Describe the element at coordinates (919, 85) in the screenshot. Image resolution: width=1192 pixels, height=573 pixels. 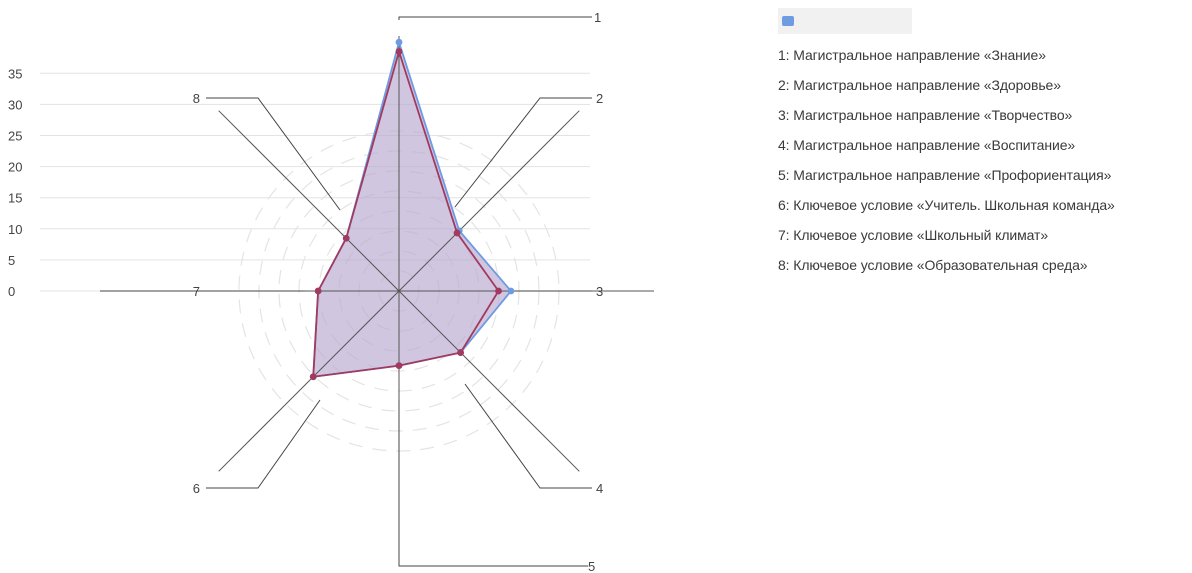
I see `legend-item-2: 2: Магистральное направление «Здоровье»` at that location.